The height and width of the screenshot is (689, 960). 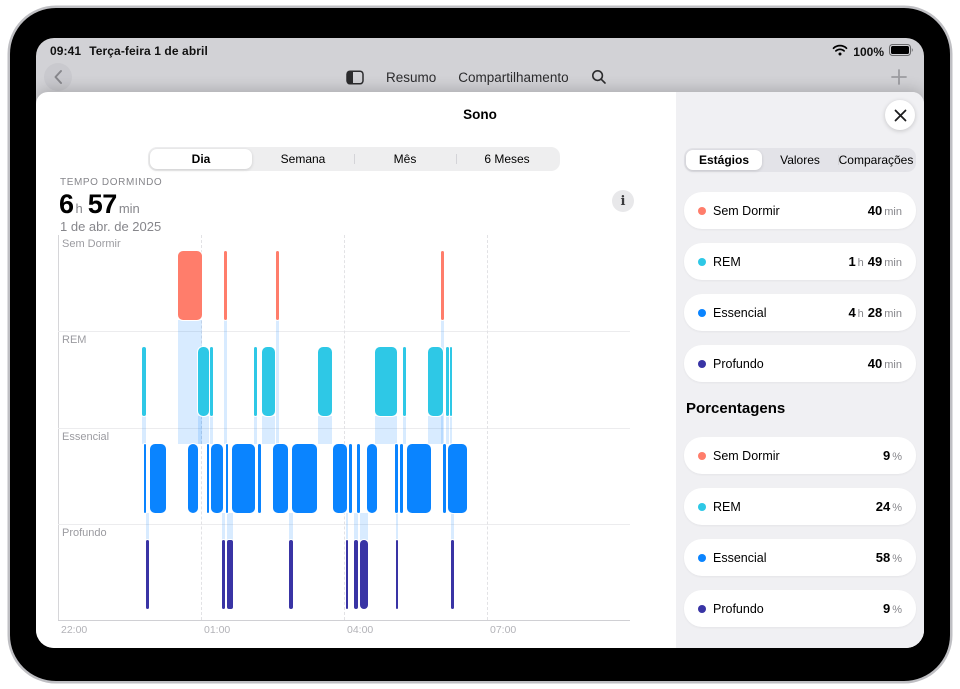 I want to click on tab-estágios: Estágios, so click(x=724, y=160).